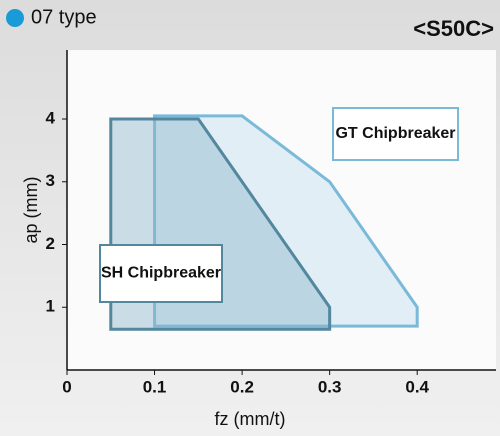  I want to click on x-tick-label: 0.4, so click(417, 386).